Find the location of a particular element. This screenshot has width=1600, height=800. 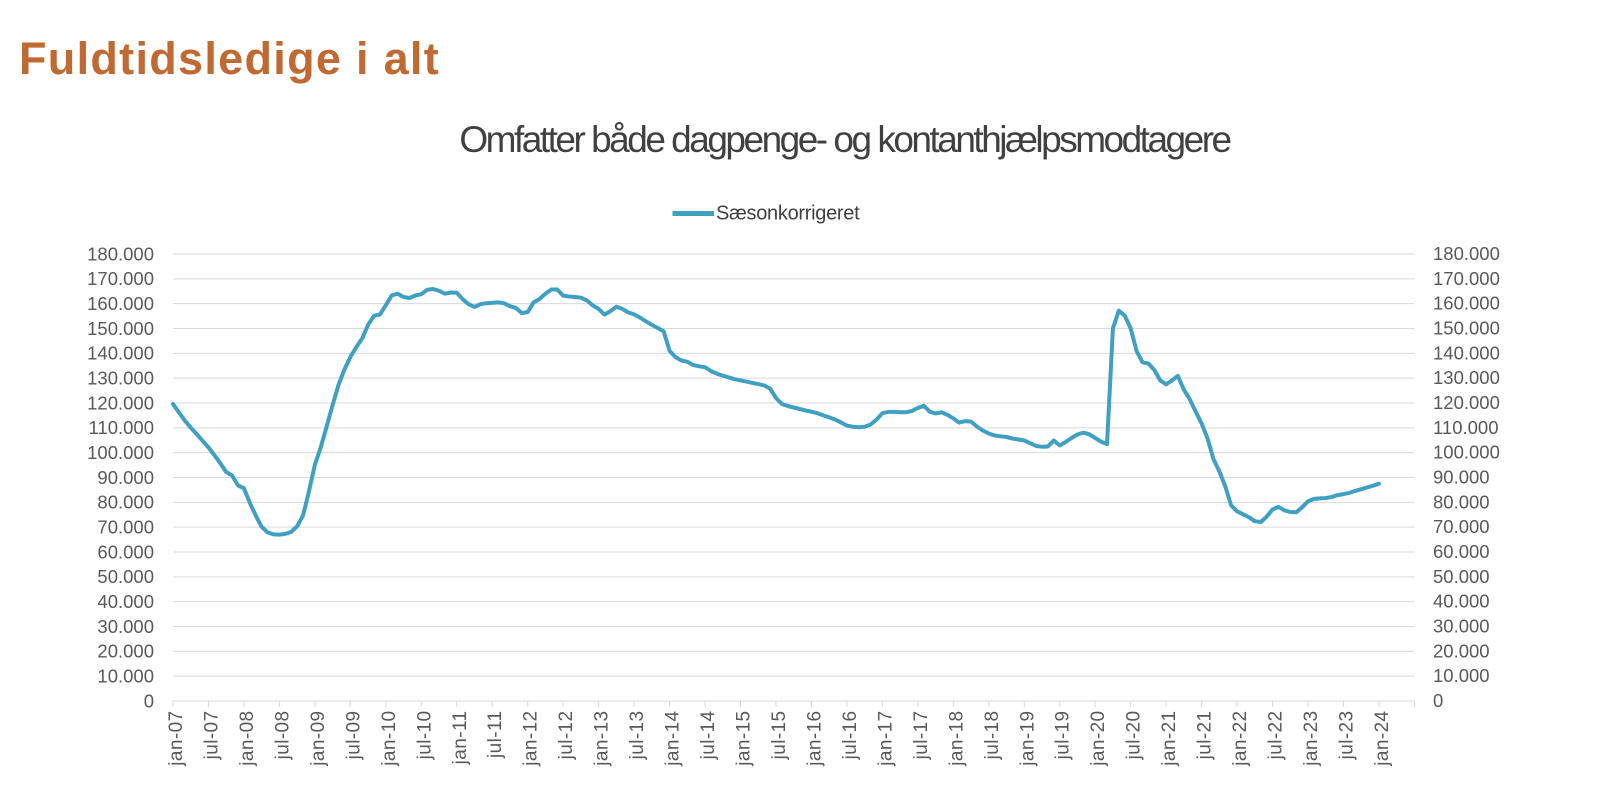

svg-text: jan-07 is located at coordinates (176, 739).